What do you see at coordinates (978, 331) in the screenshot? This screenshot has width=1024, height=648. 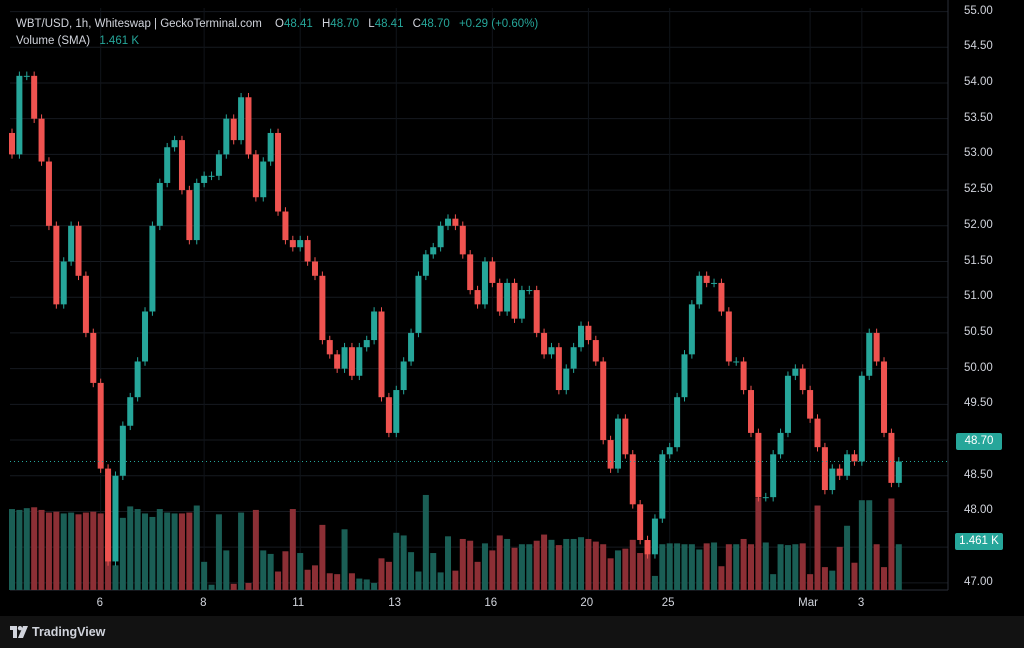 I see `price-tick-label: 50.50` at bounding box center [978, 331].